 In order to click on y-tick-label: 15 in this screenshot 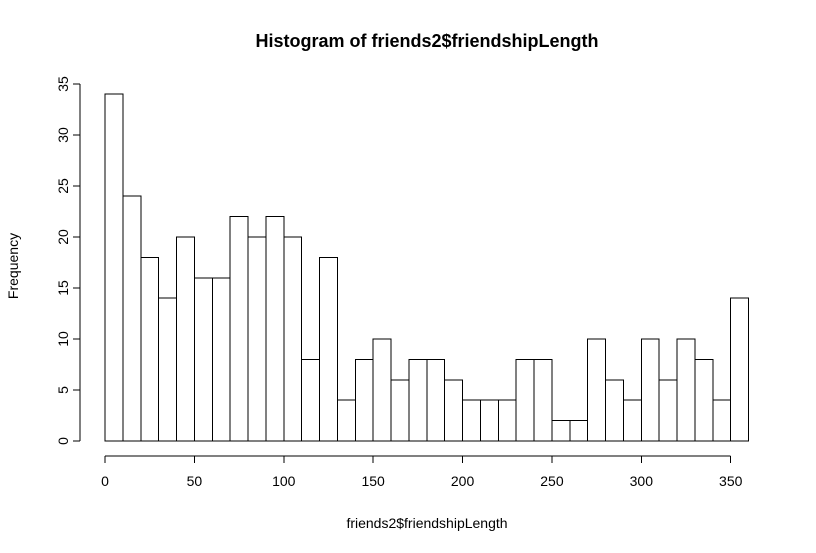, I will do `click(63, 288)`.